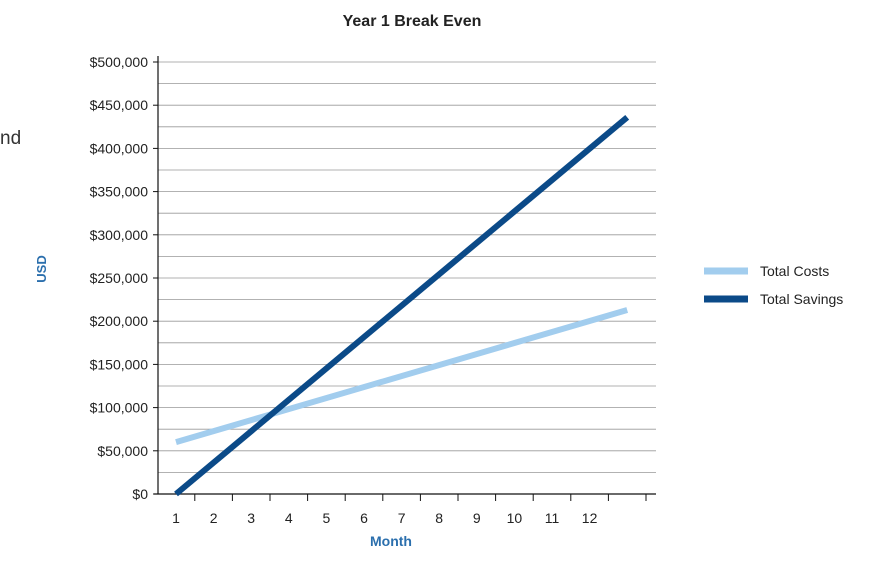 This screenshot has height=561, width=873. What do you see at coordinates (289, 518) in the screenshot?
I see `x-tick-label: 4` at bounding box center [289, 518].